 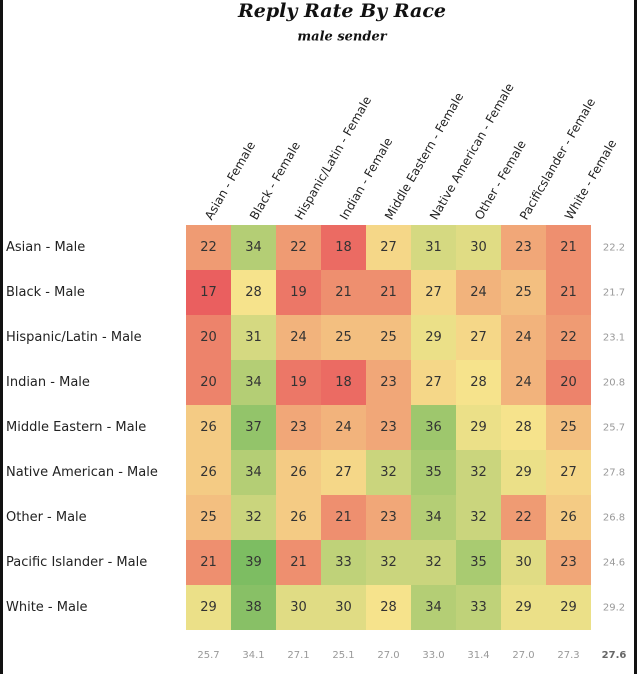 What do you see at coordinates (208, 655) in the screenshot?
I see `column-mean: 25.7` at bounding box center [208, 655].